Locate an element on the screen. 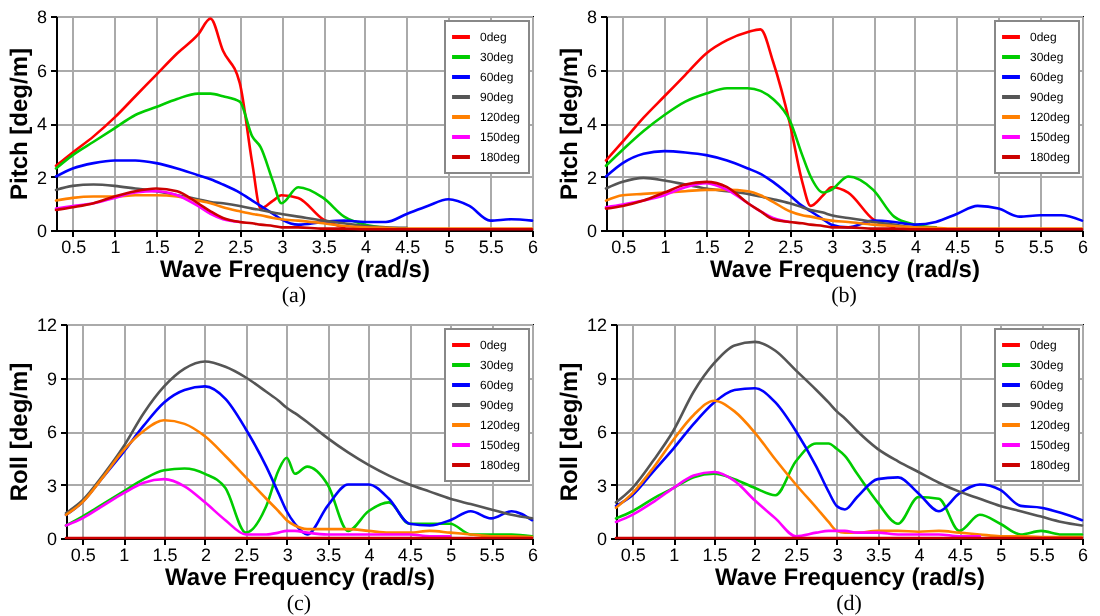 This screenshot has height=616, width=1100. text: (c) is located at coordinates (299, 604).